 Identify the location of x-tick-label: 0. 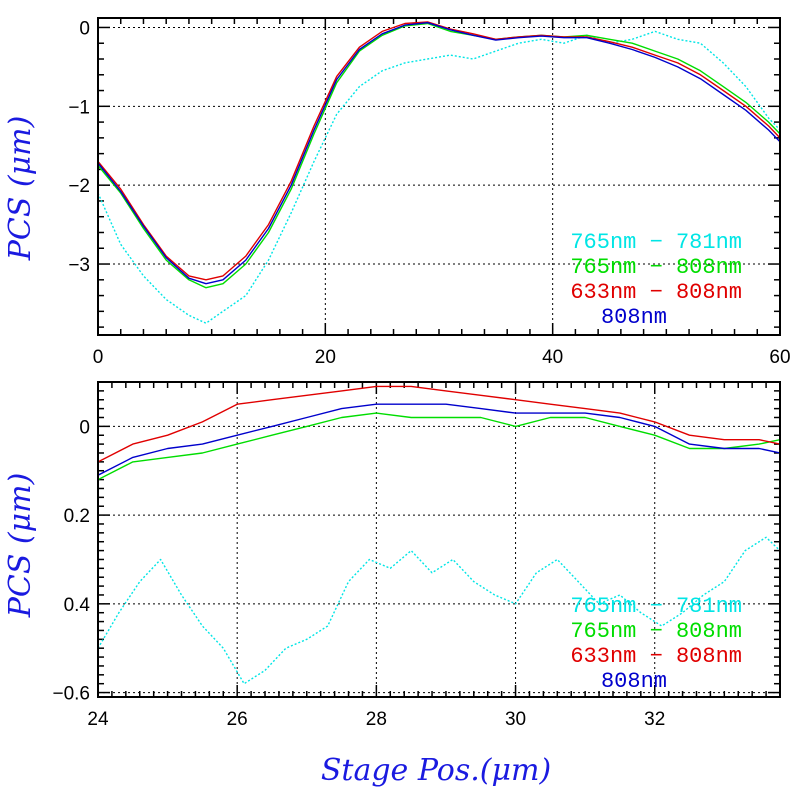
(98, 357).